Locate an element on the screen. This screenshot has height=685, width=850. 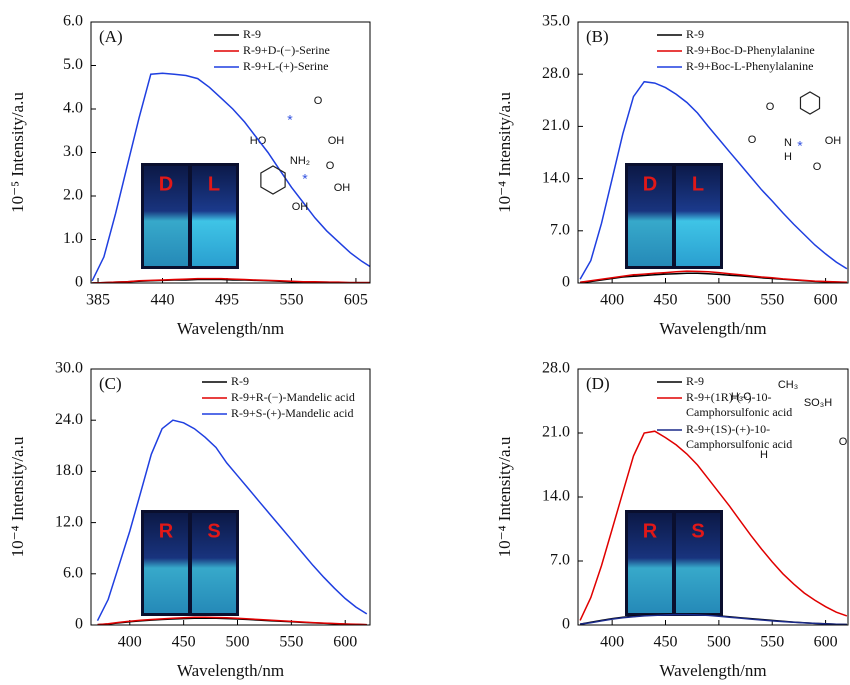
y-tick-label: 14.0 is located at coordinates (556, 496).